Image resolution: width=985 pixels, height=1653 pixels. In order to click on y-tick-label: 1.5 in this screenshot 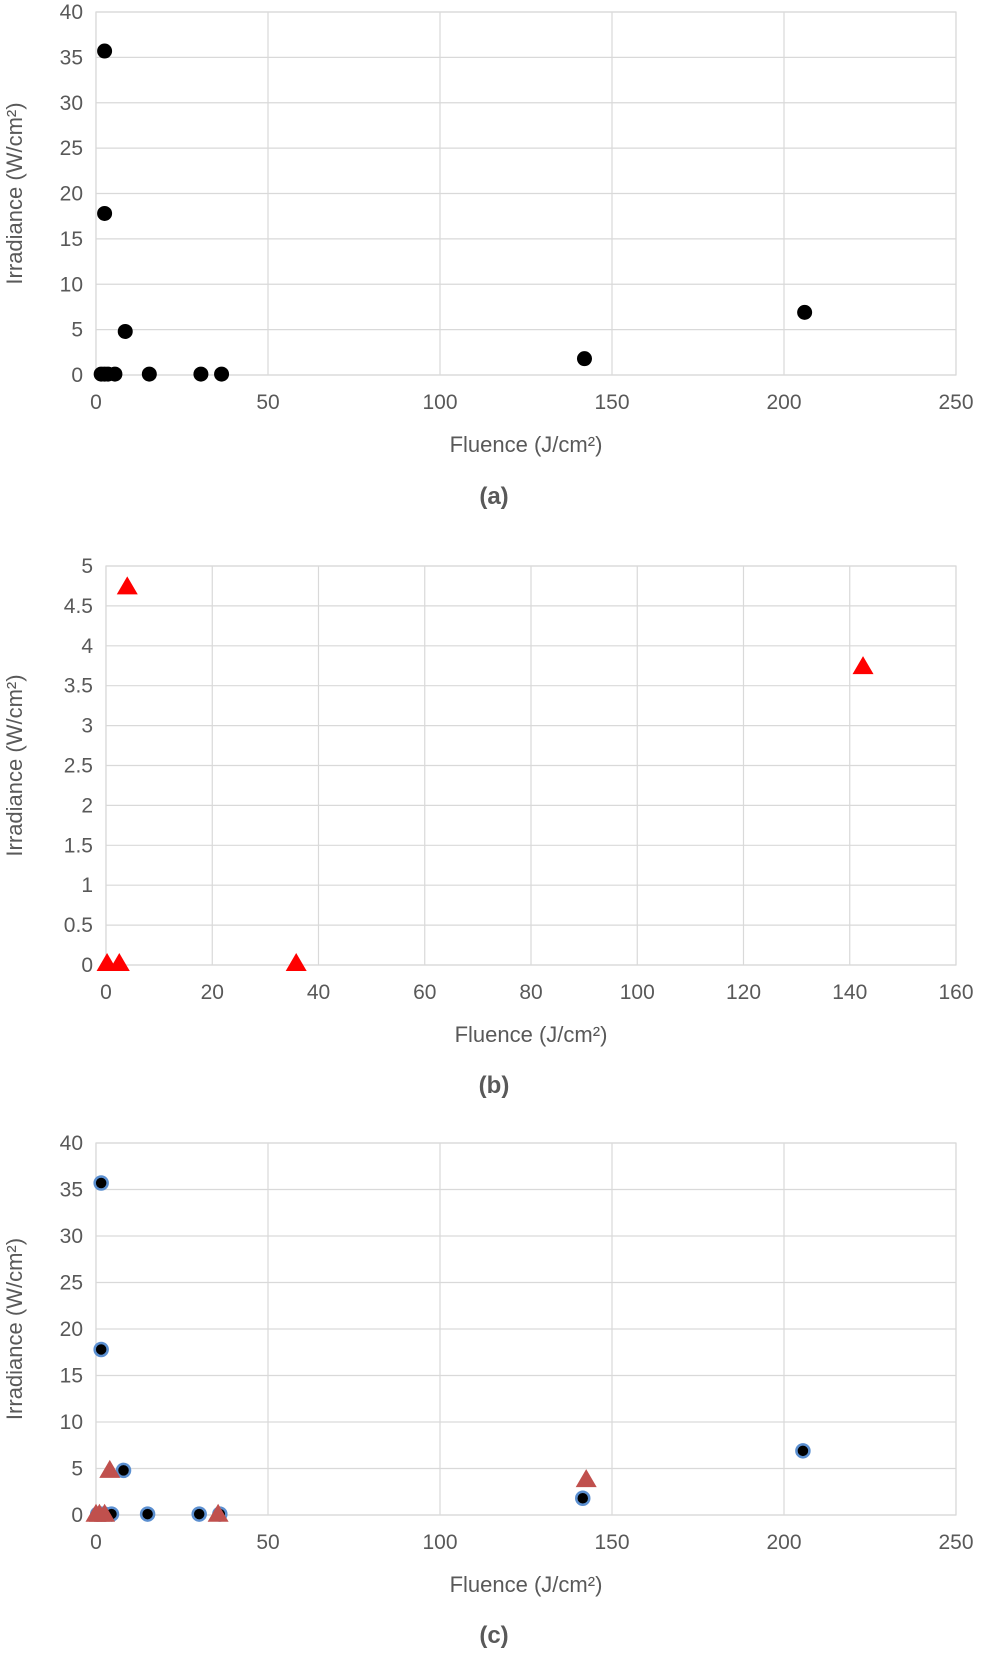, I will do `click(78, 845)`.